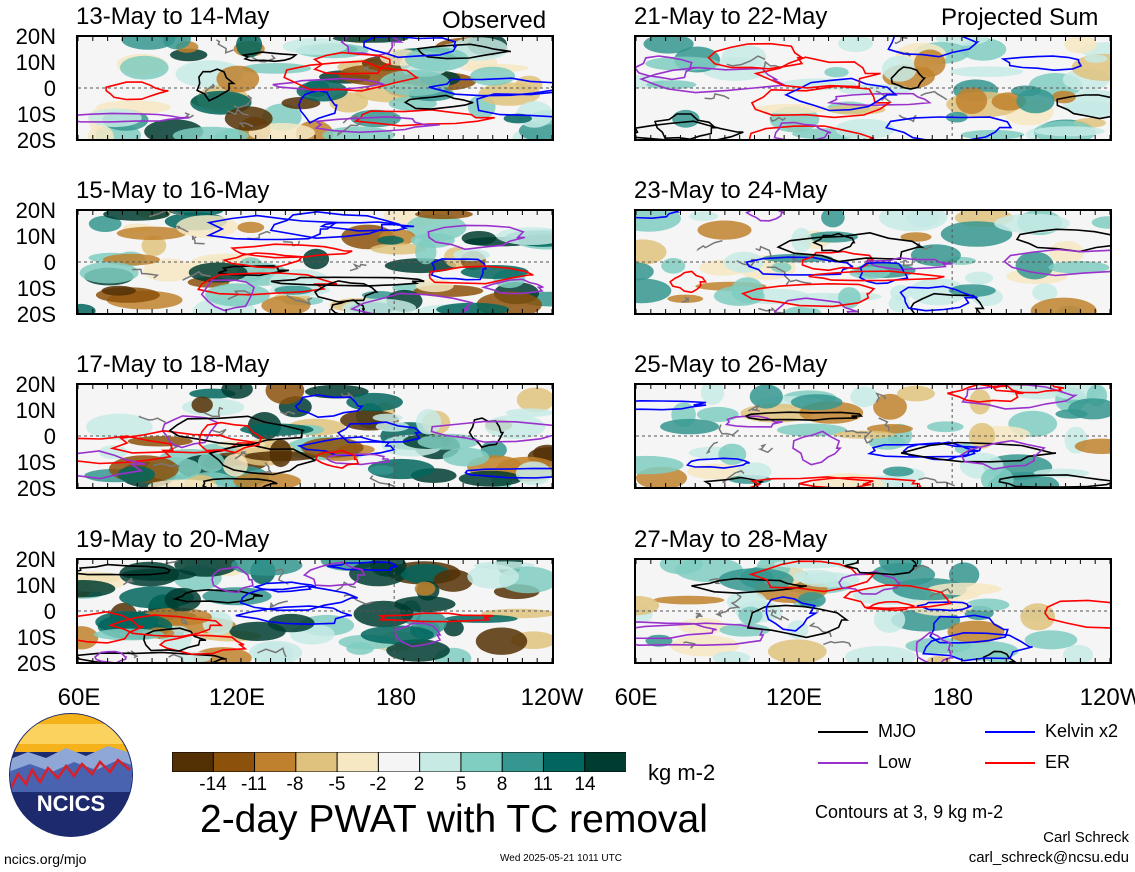 The height and width of the screenshot is (872, 1135). Describe the element at coordinates (295, 784) in the screenshot. I see `colorbar-tick: -8` at that location.